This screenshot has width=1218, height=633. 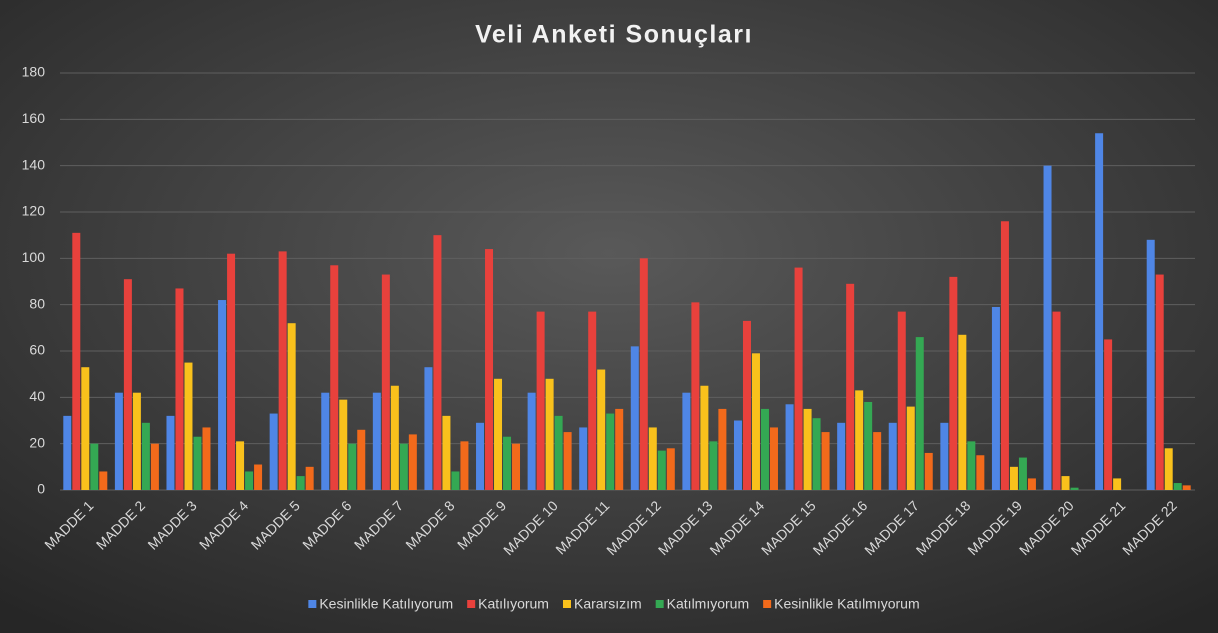 I want to click on y-tick-label: 140, so click(x=34, y=164).